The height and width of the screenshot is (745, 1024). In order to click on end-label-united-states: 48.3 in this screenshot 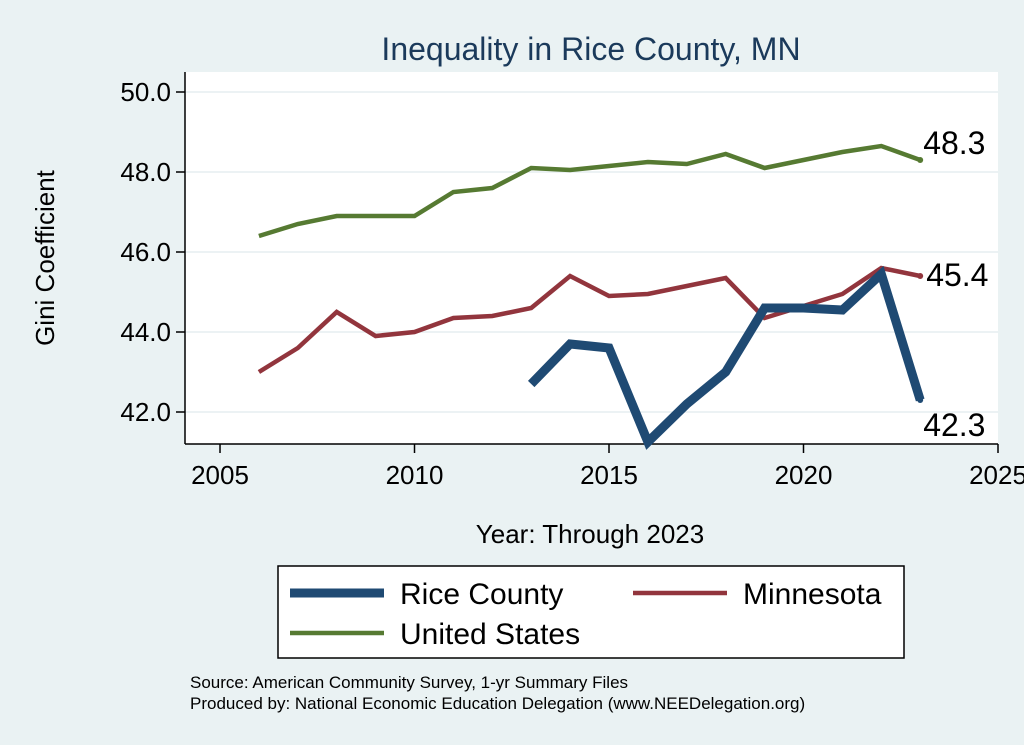, I will do `click(954, 143)`.